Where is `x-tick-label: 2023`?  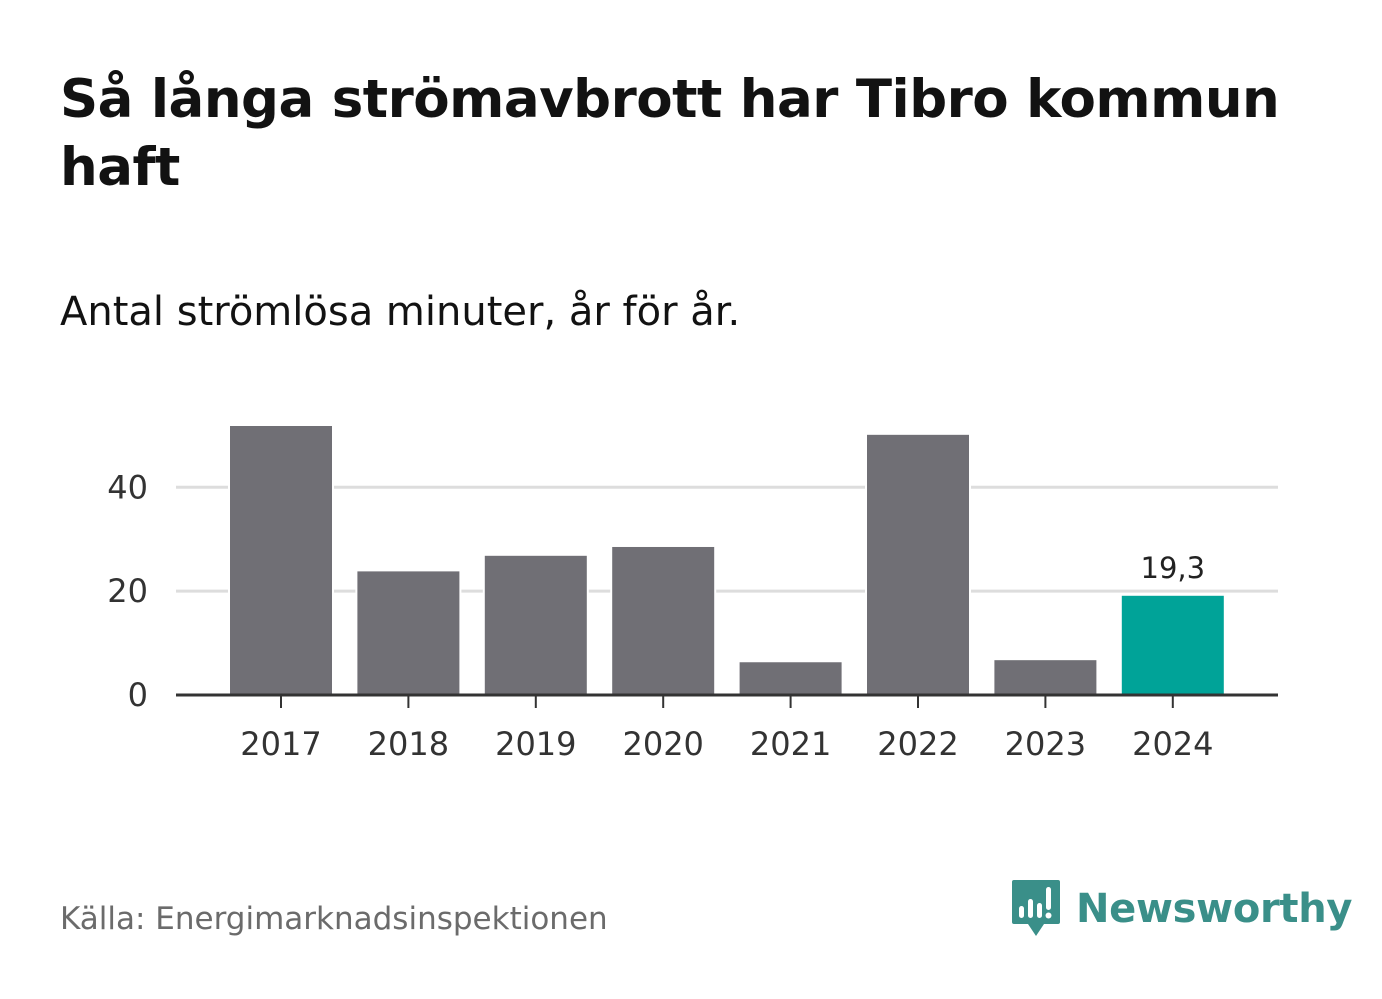
x-tick-label: 2023 is located at coordinates (1045, 744).